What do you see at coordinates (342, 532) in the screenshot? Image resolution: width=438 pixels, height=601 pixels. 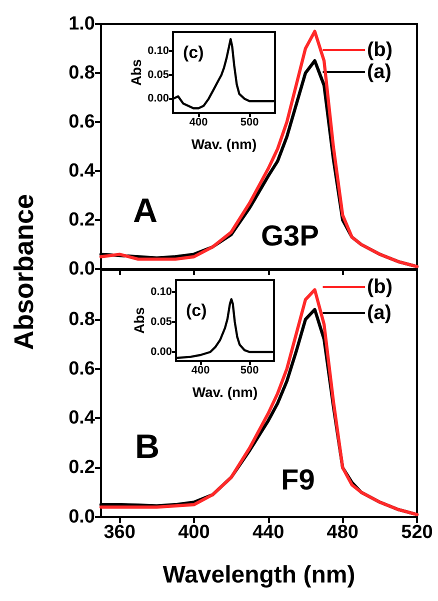 I see `x-tick-label: 480` at bounding box center [342, 532].